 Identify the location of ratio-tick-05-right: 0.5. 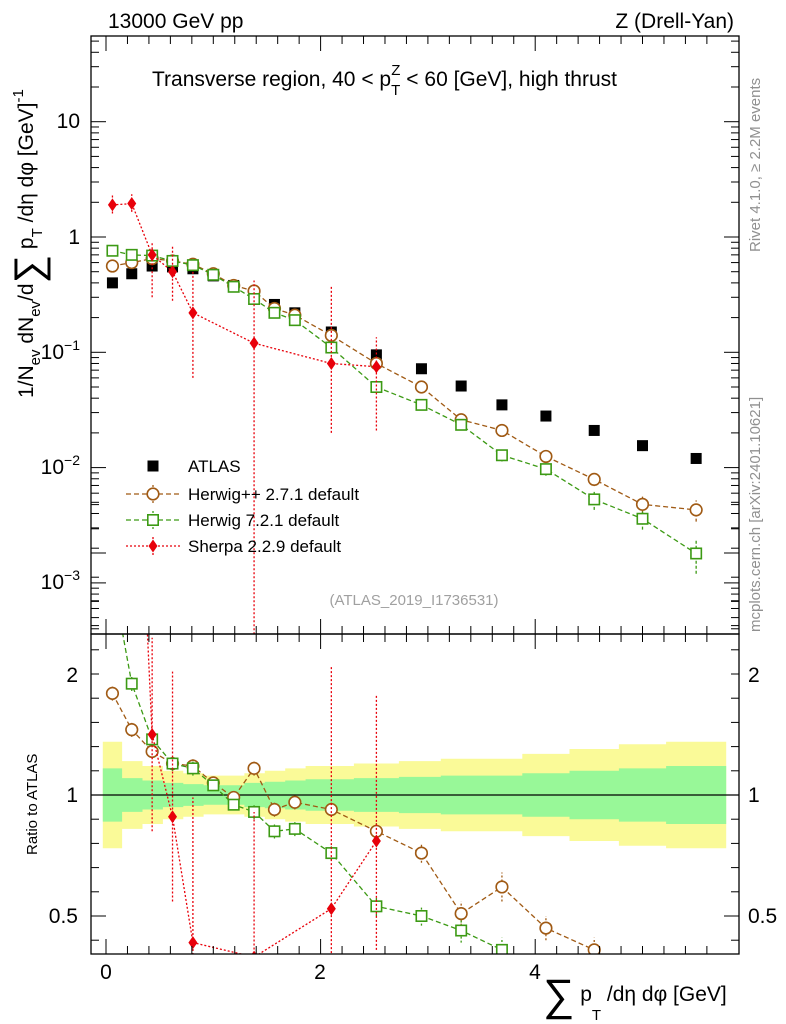
(762, 916).